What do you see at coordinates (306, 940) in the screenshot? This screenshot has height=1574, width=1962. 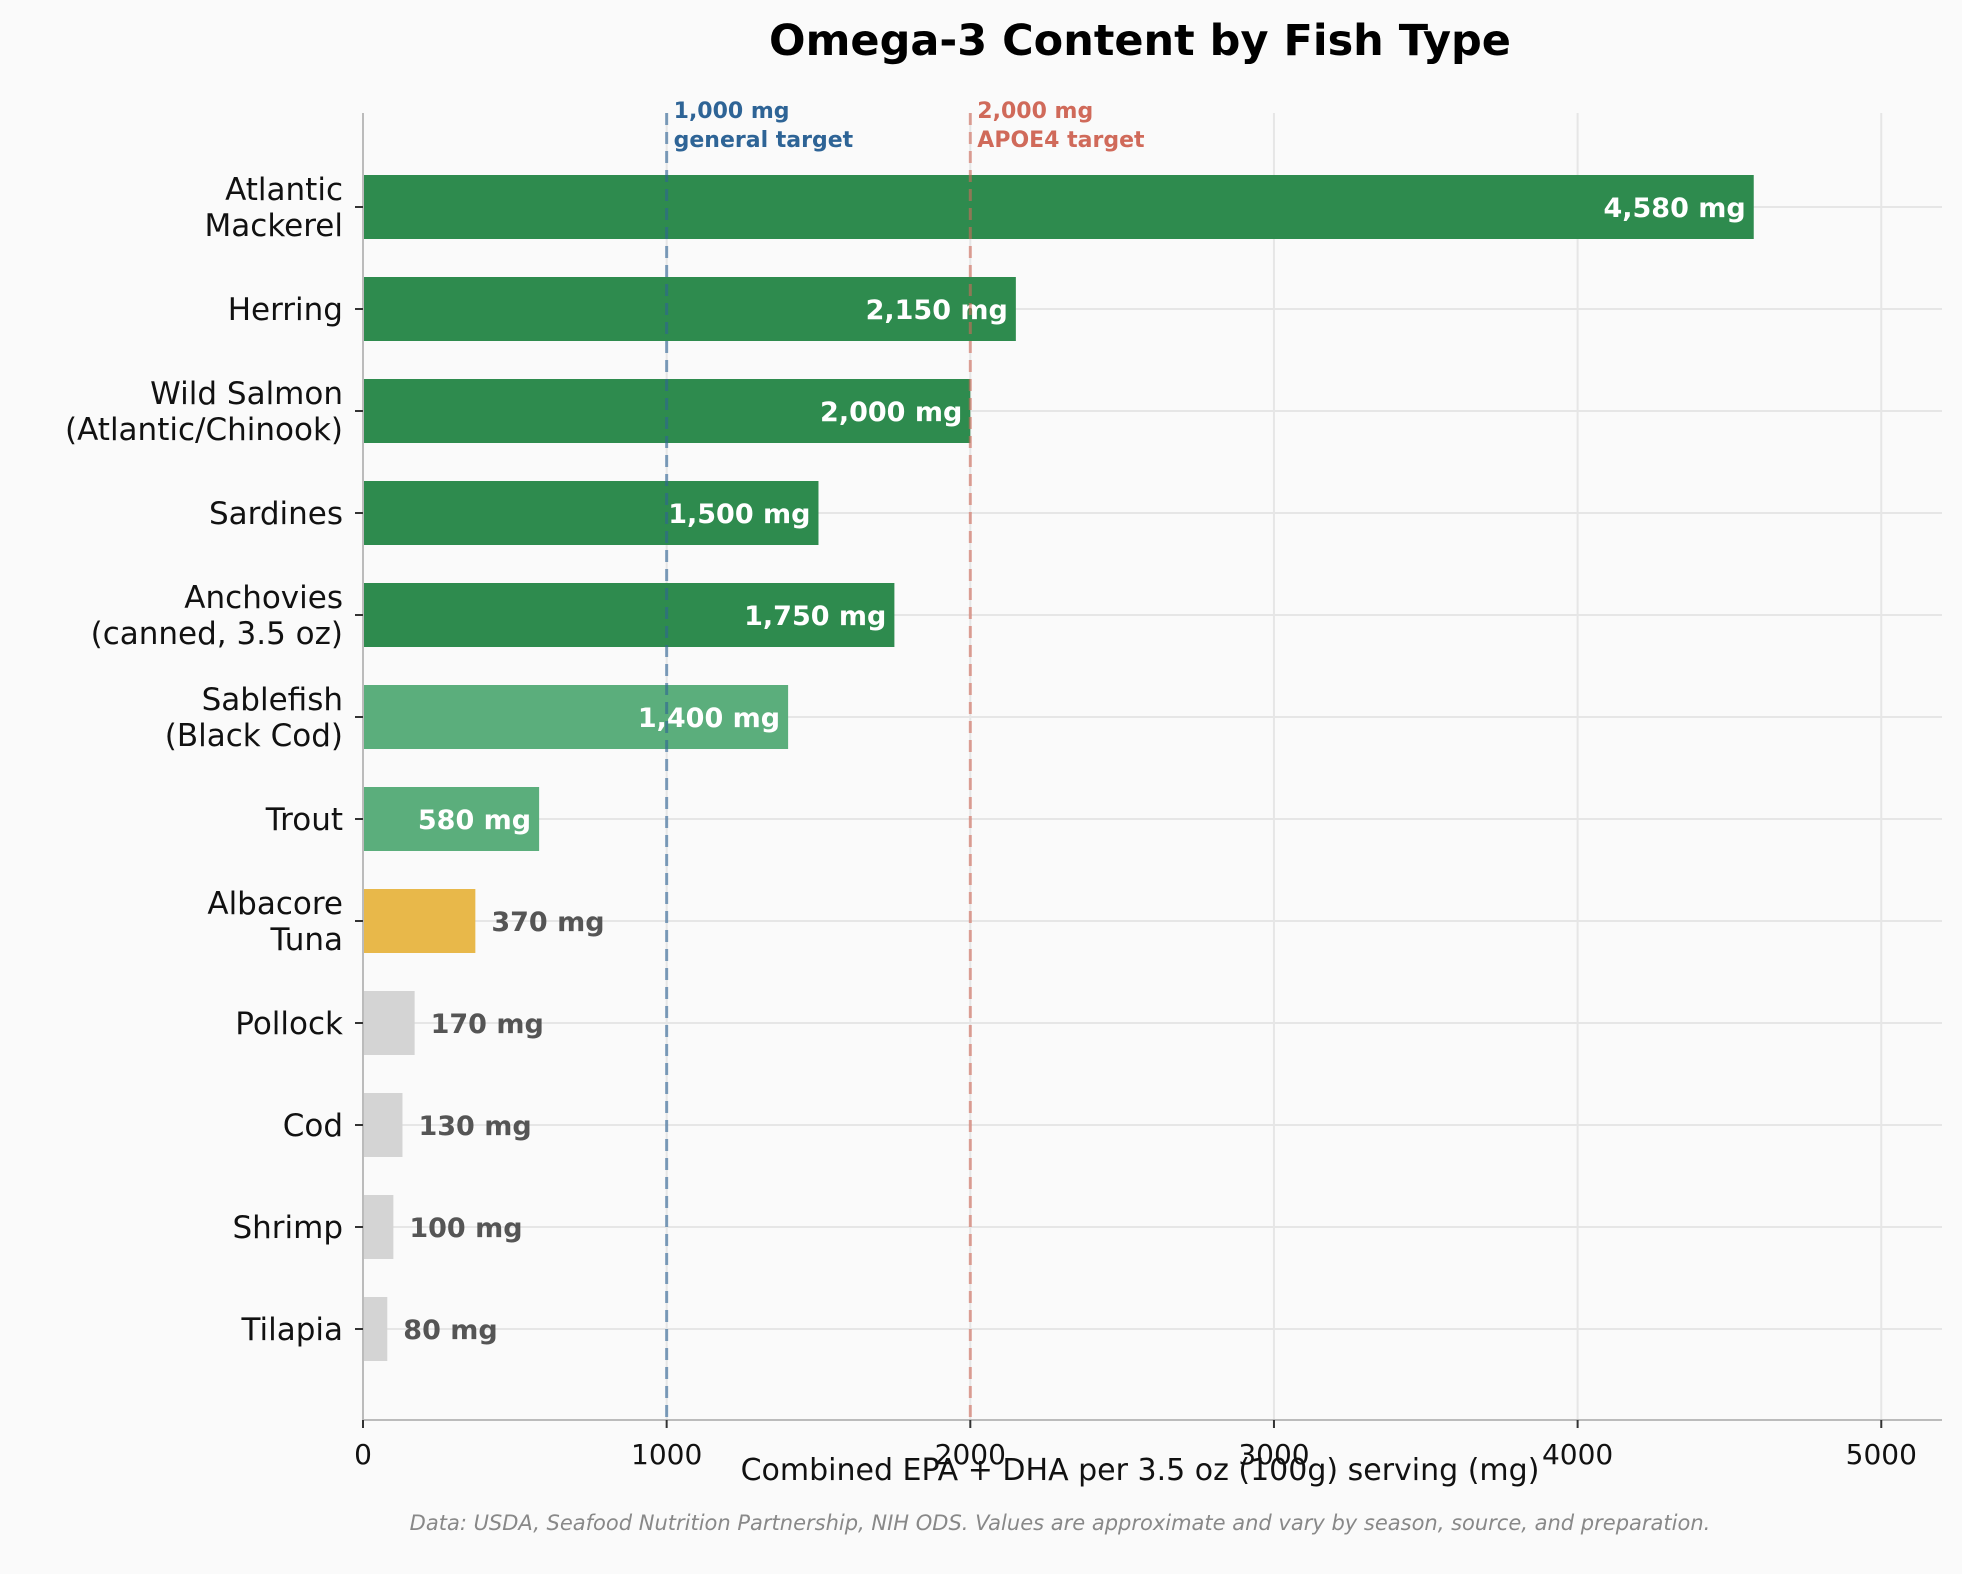 I see `y-tick-label: Tuna` at bounding box center [306, 940].